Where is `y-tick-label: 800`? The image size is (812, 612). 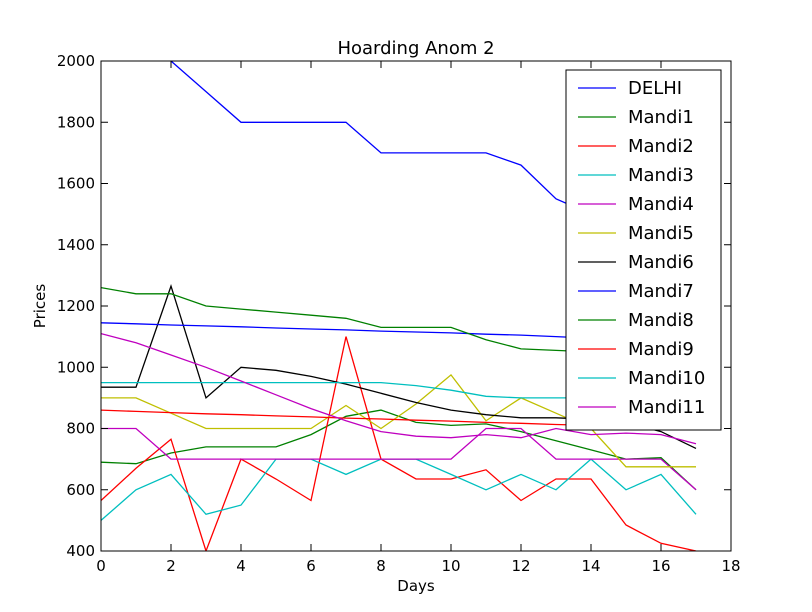
y-tick-label: 800 is located at coordinates (80, 429).